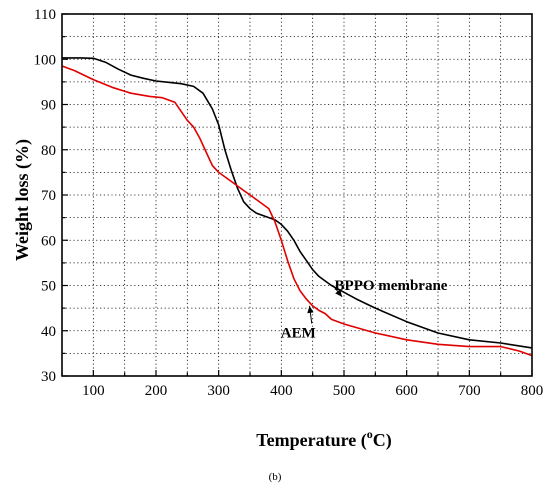 The height and width of the screenshot is (495, 550). Describe the element at coordinates (406, 391) in the screenshot. I see `x-tick-label: 600` at that location.